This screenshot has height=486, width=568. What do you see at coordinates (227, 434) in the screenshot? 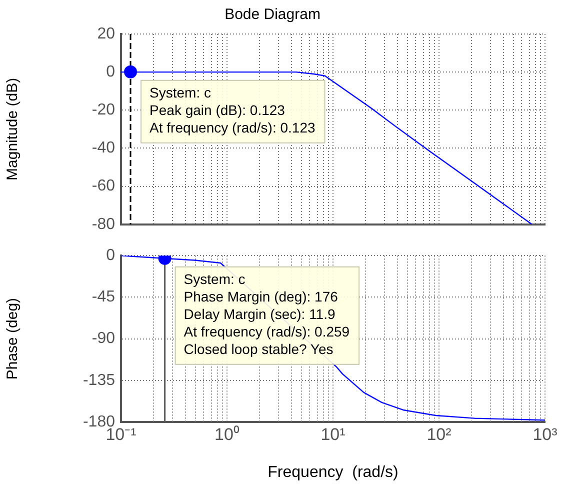
I see `x-tick-label: 10⁰` at bounding box center [227, 434].